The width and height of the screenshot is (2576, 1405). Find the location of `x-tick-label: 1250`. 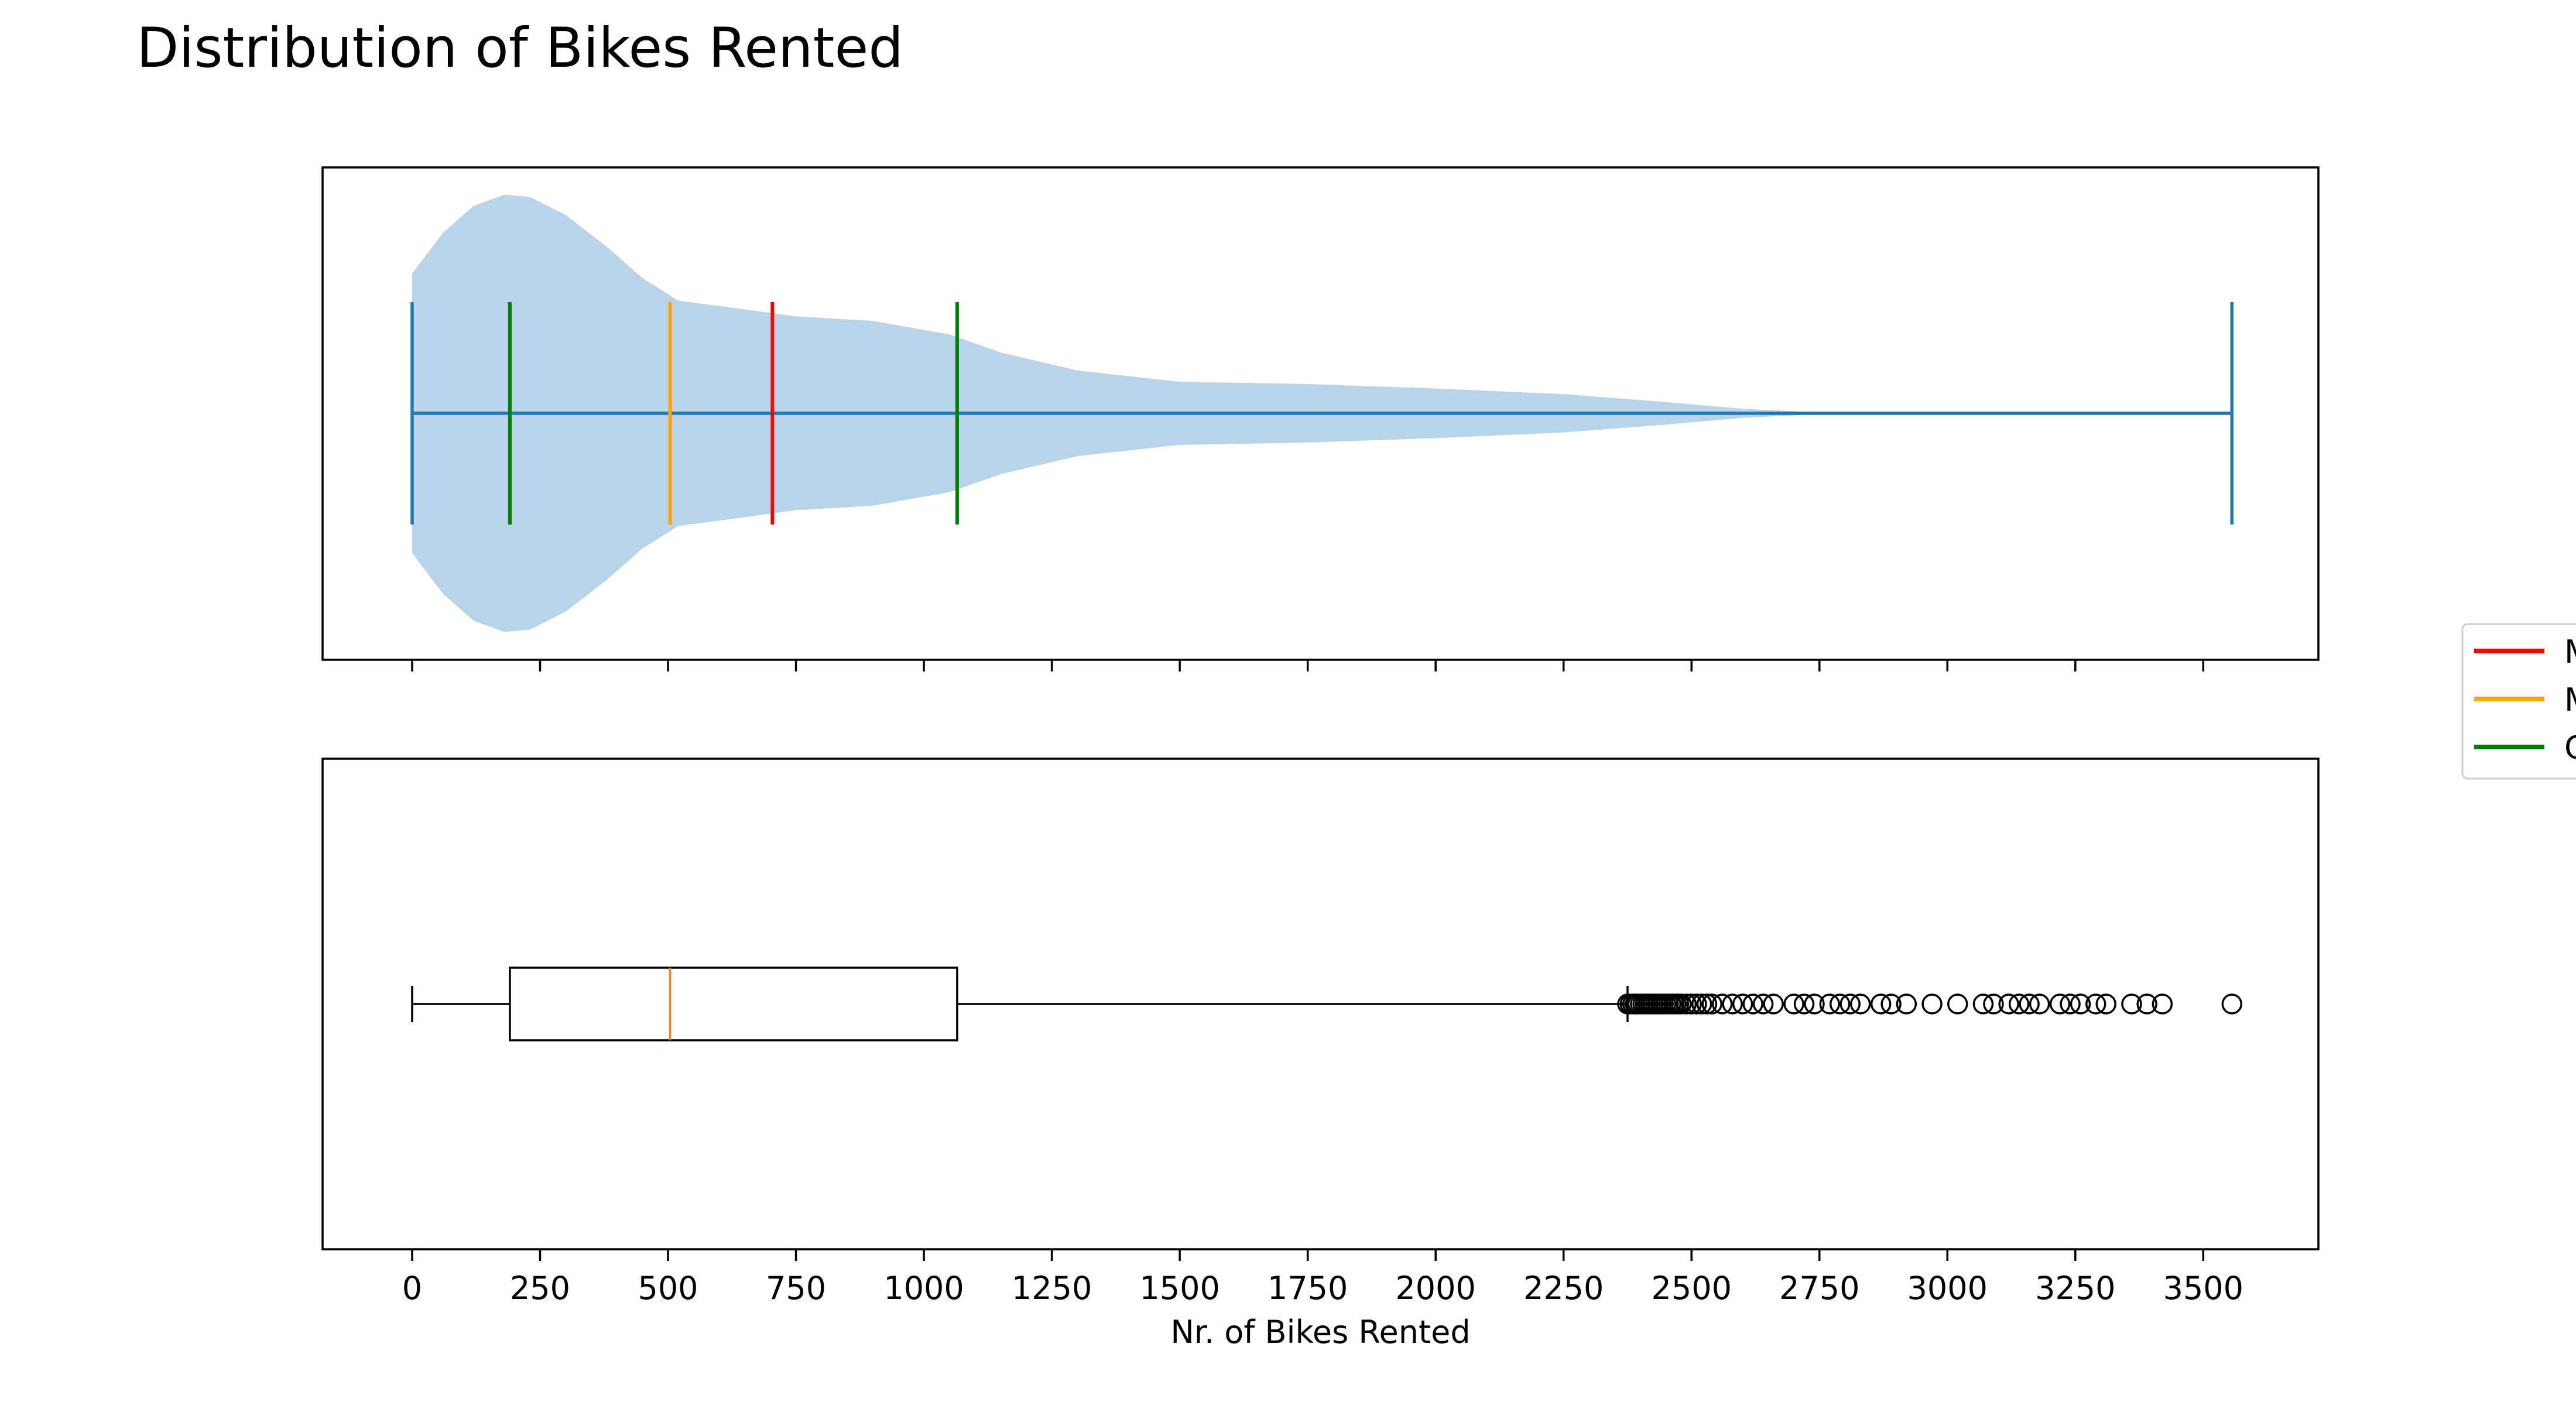

x-tick-label: 1250 is located at coordinates (1052, 1288).